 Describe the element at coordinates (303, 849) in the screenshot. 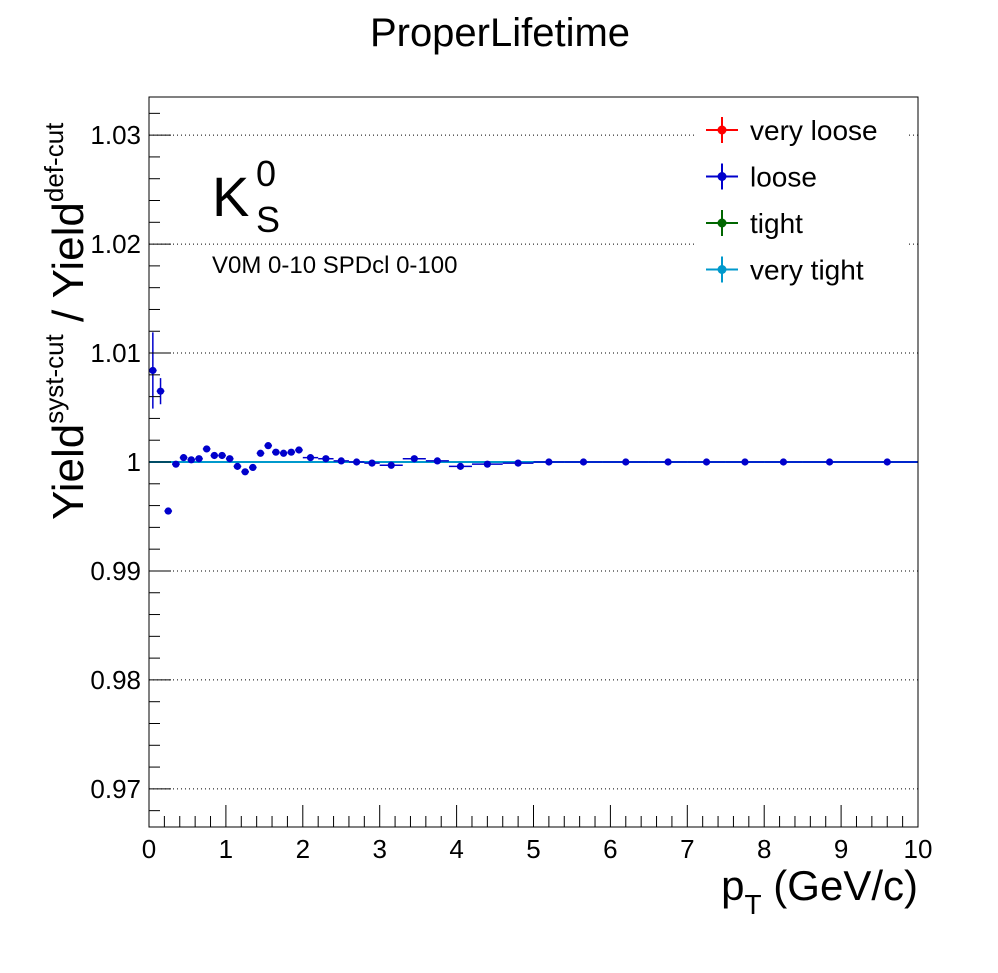

I see `x-tick-label: 2` at that location.